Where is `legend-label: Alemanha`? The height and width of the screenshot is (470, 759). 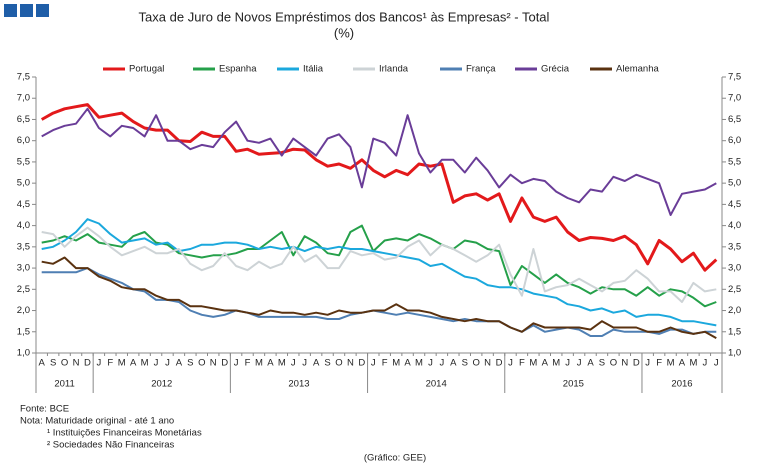 legend-label: Alemanha is located at coordinates (637, 69).